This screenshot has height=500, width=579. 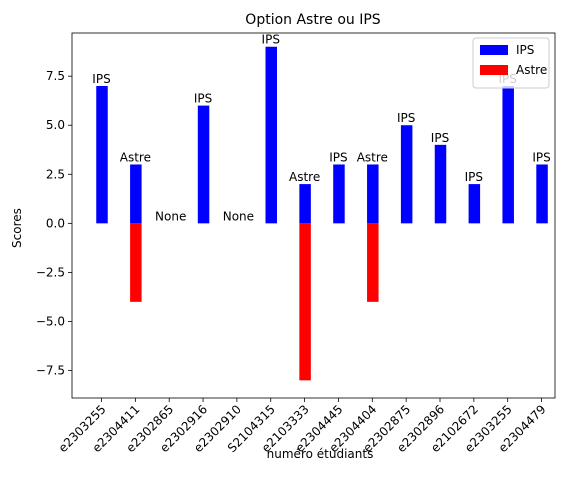 I want to click on bar-label-1: Astre, so click(x=135, y=157).